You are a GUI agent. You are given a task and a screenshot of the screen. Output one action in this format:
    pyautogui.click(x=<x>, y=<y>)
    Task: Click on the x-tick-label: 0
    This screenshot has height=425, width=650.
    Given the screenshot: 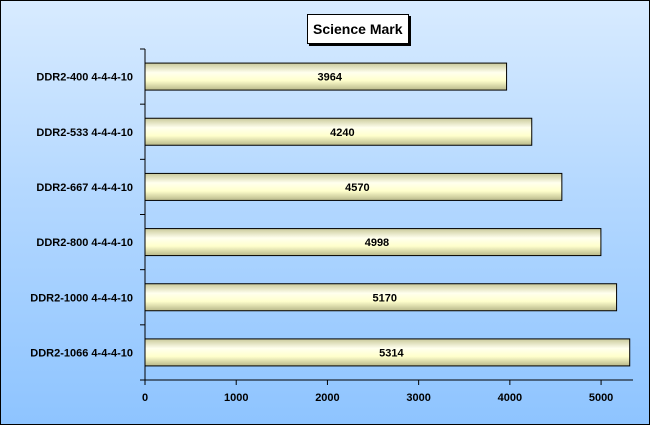 What is the action you would take?
    pyautogui.click(x=145, y=398)
    